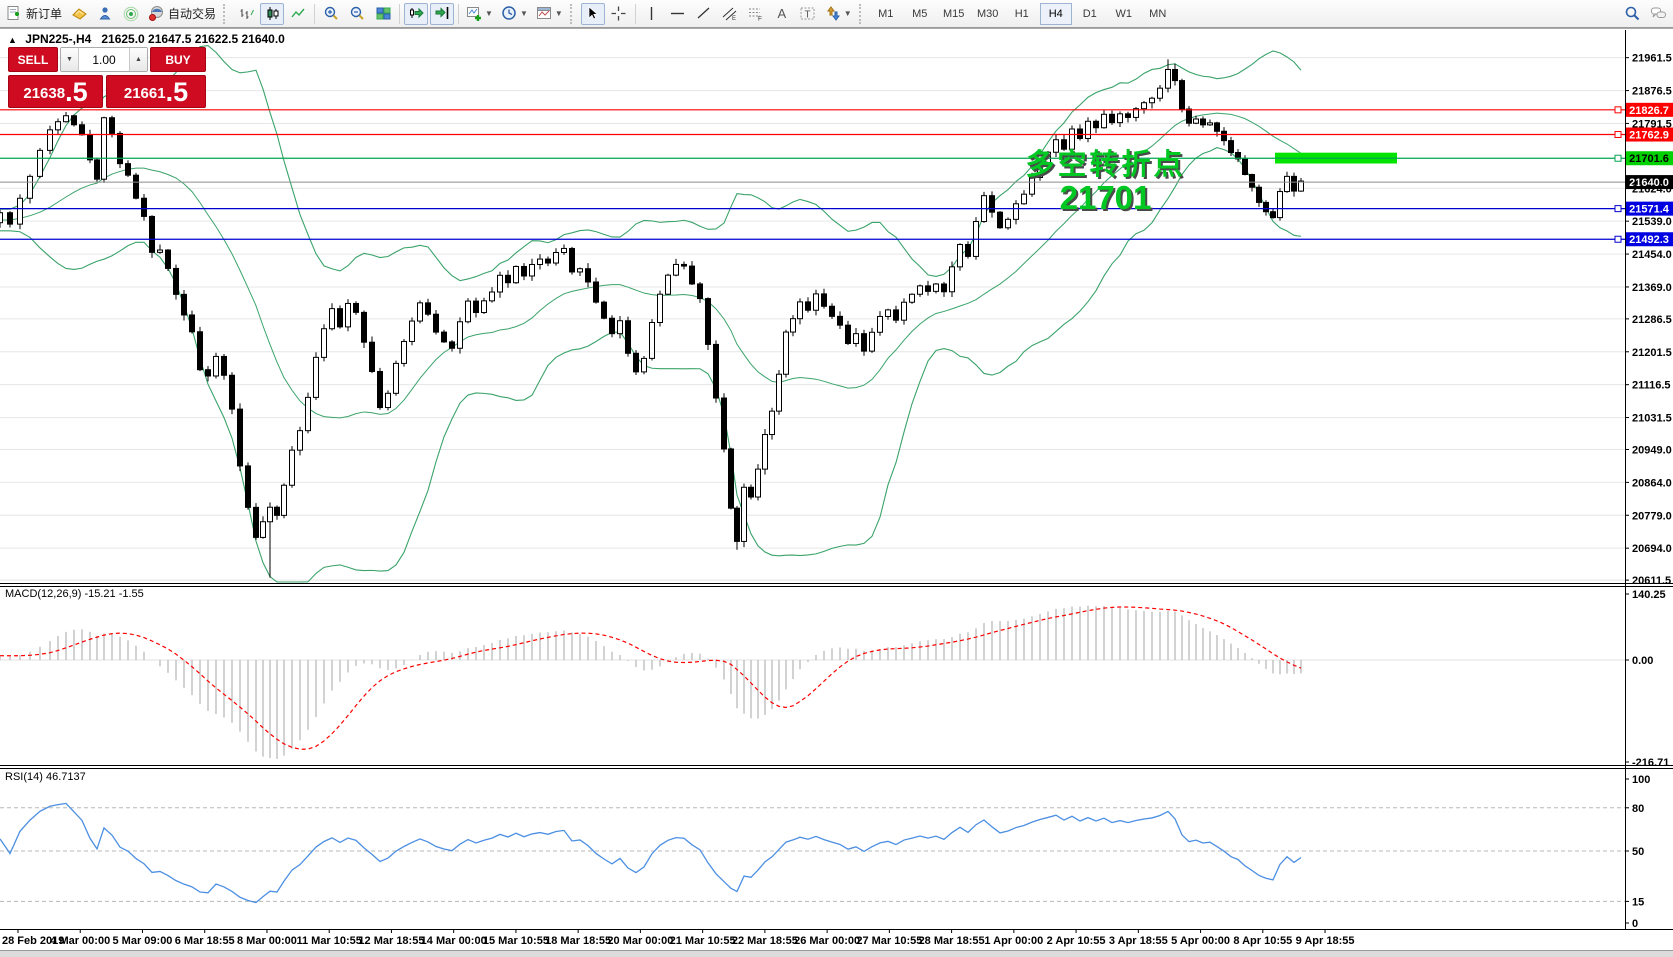  Describe the element at coordinates (619, 14) in the screenshot. I see `crosshair-button` at that location.